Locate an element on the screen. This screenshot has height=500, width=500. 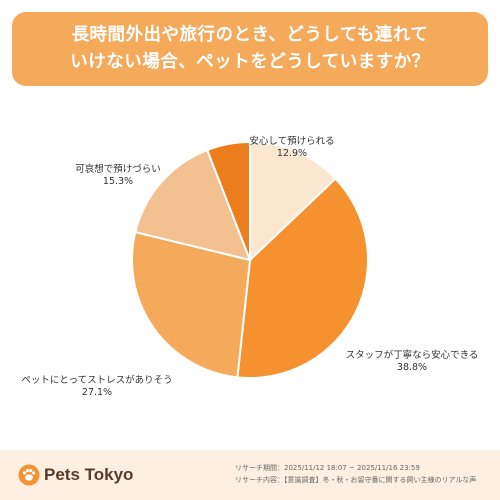
slice-label: 安心して預けられる is located at coordinates (291, 141).